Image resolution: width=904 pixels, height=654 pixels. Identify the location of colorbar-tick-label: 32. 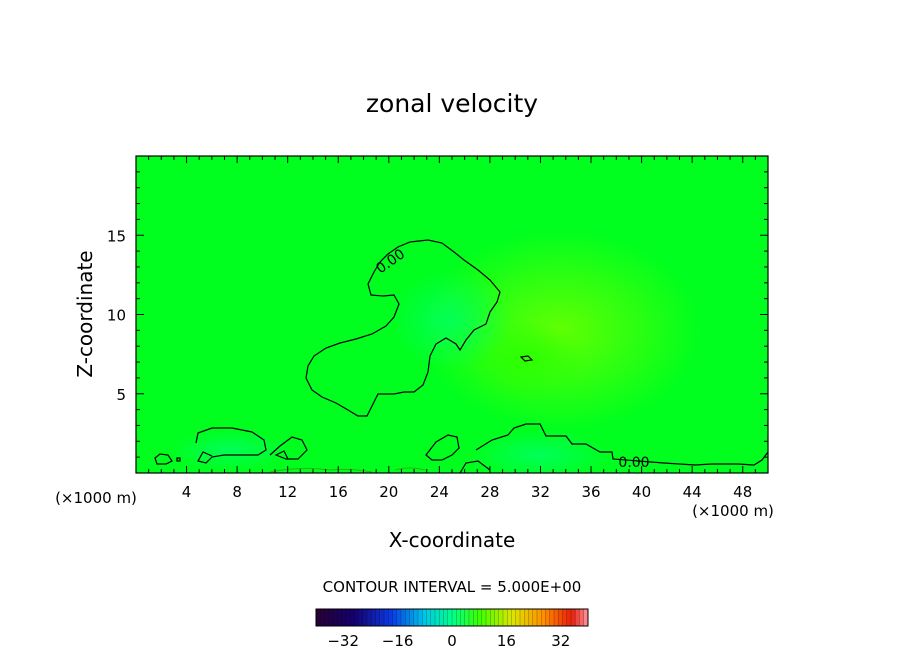
(560, 641).